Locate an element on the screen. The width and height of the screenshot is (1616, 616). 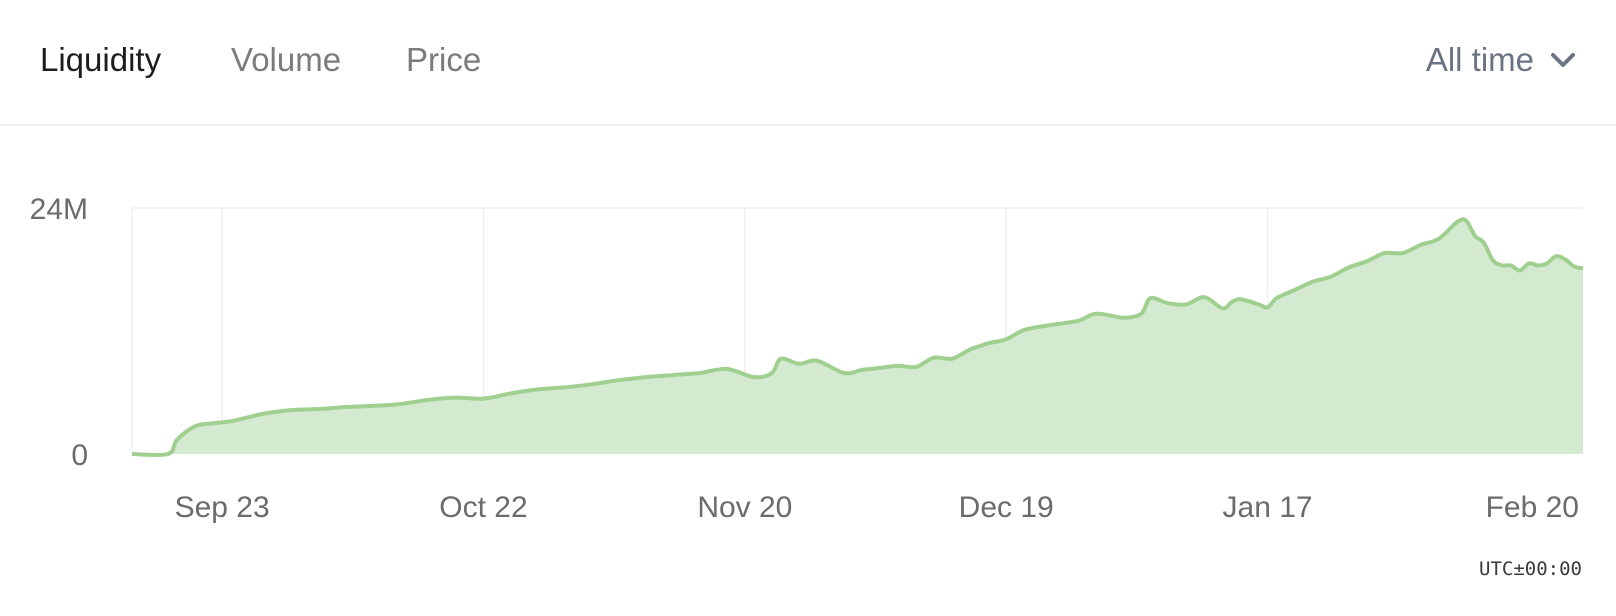
x-tick-label: Sep 23 is located at coordinates (222, 507).